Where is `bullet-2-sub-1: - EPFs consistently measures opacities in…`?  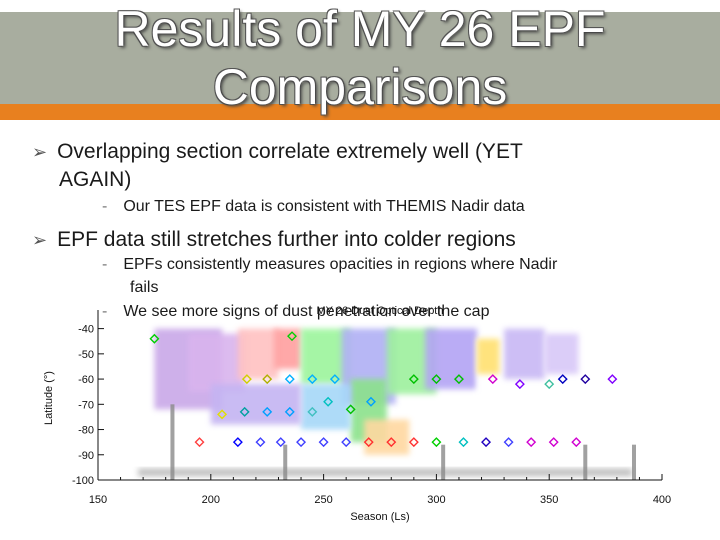
bullet-2-sub-1: - EPFs consistently measures opacities in… is located at coordinates (329, 265).